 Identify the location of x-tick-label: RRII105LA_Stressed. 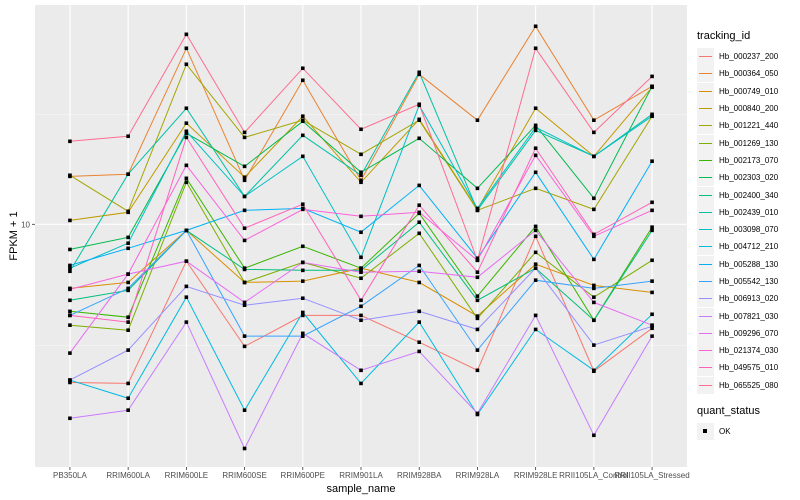
(651, 475).